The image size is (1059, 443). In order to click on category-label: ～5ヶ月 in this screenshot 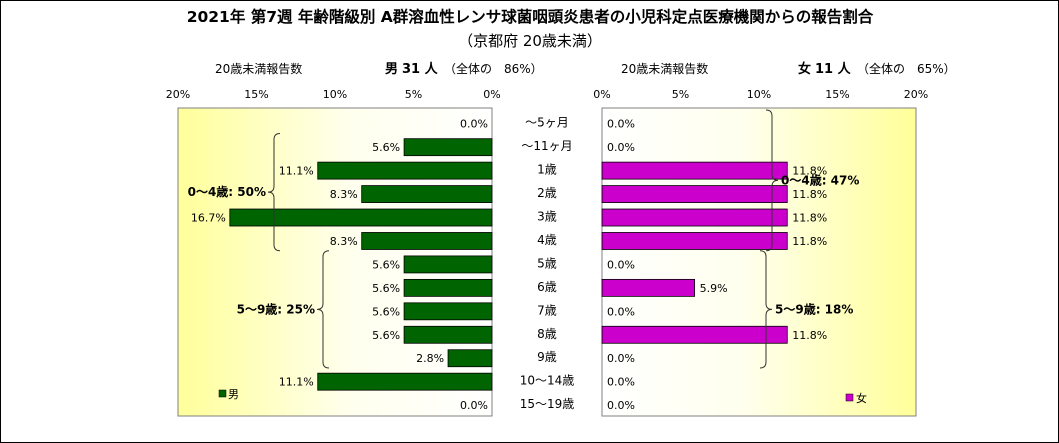, I will do `click(547, 123)`.